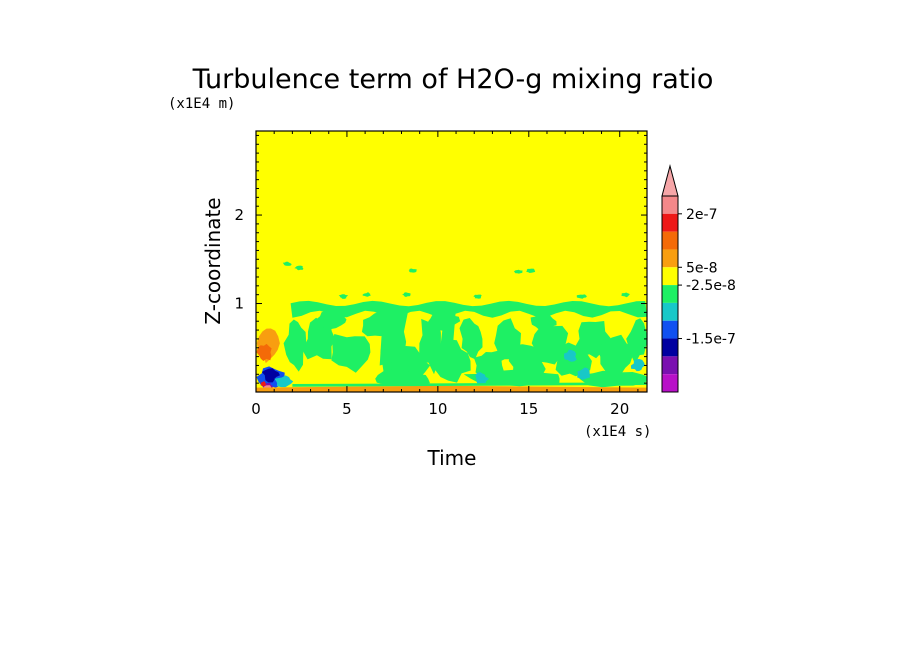 This screenshot has width=904, height=654. Describe the element at coordinates (452, 458) in the screenshot. I see `x-axis-label: Time` at that location.